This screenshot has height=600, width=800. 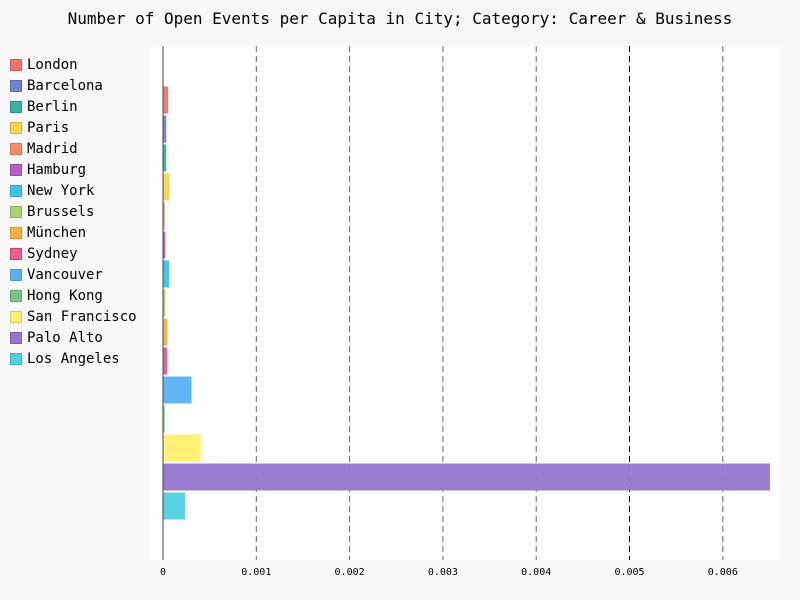 I want to click on legend-label: Brussels, so click(x=61, y=211).